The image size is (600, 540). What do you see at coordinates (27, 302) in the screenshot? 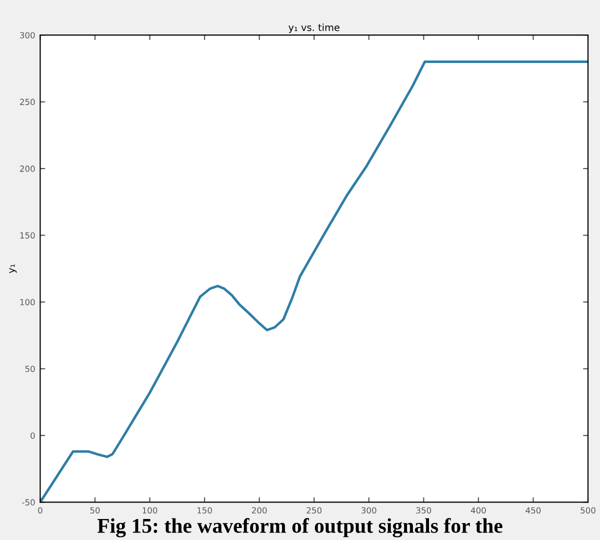
I see `y-tick-label: 100` at bounding box center [27, 302].